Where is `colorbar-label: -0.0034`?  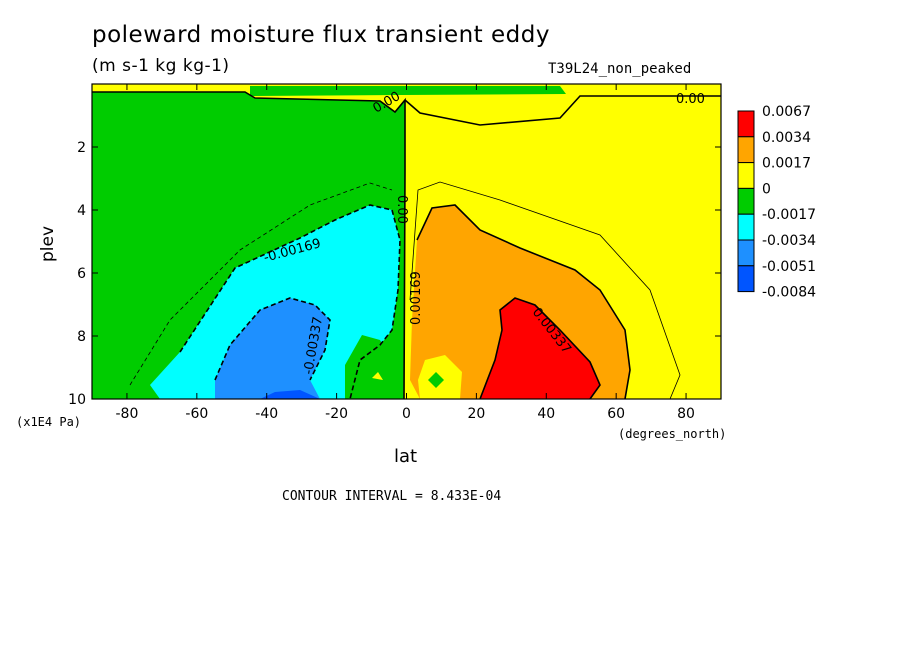
colorbar-label: -0.0034 is located at coordinates (789, 241).